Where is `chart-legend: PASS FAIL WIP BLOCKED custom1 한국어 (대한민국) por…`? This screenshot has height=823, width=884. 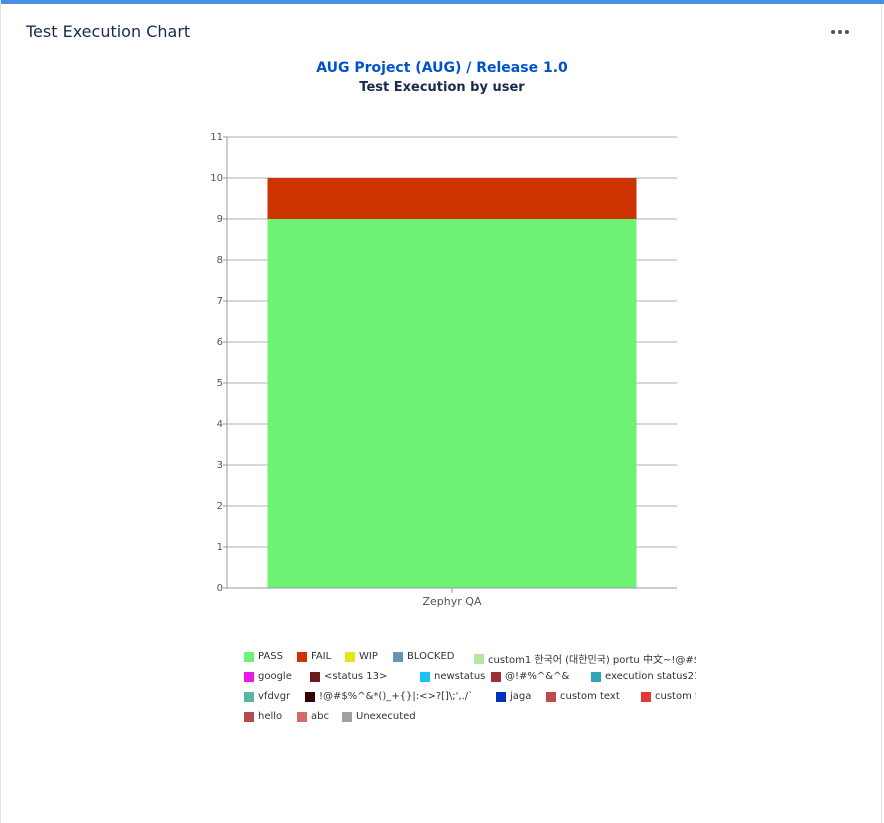
chart-legend: PASS FAIL WIP BLOCKED custom1 한국어 (대한민국) por… is located at coordinates (470, 691).